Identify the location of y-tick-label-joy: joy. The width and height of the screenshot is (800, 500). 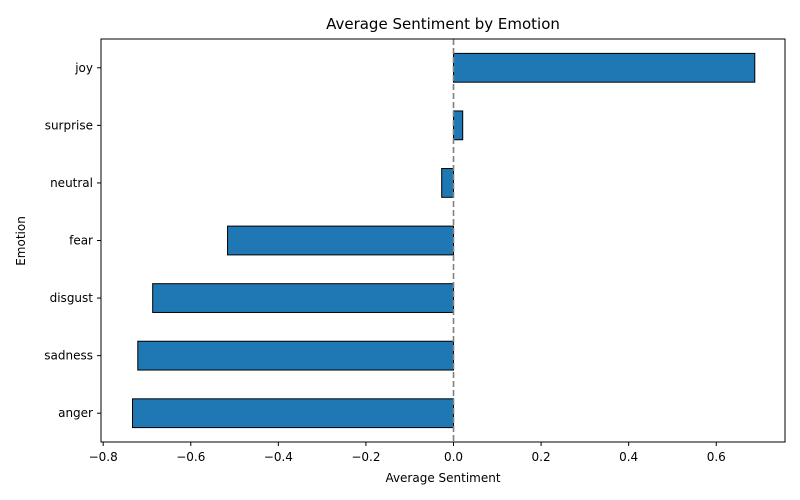
(83, 68).